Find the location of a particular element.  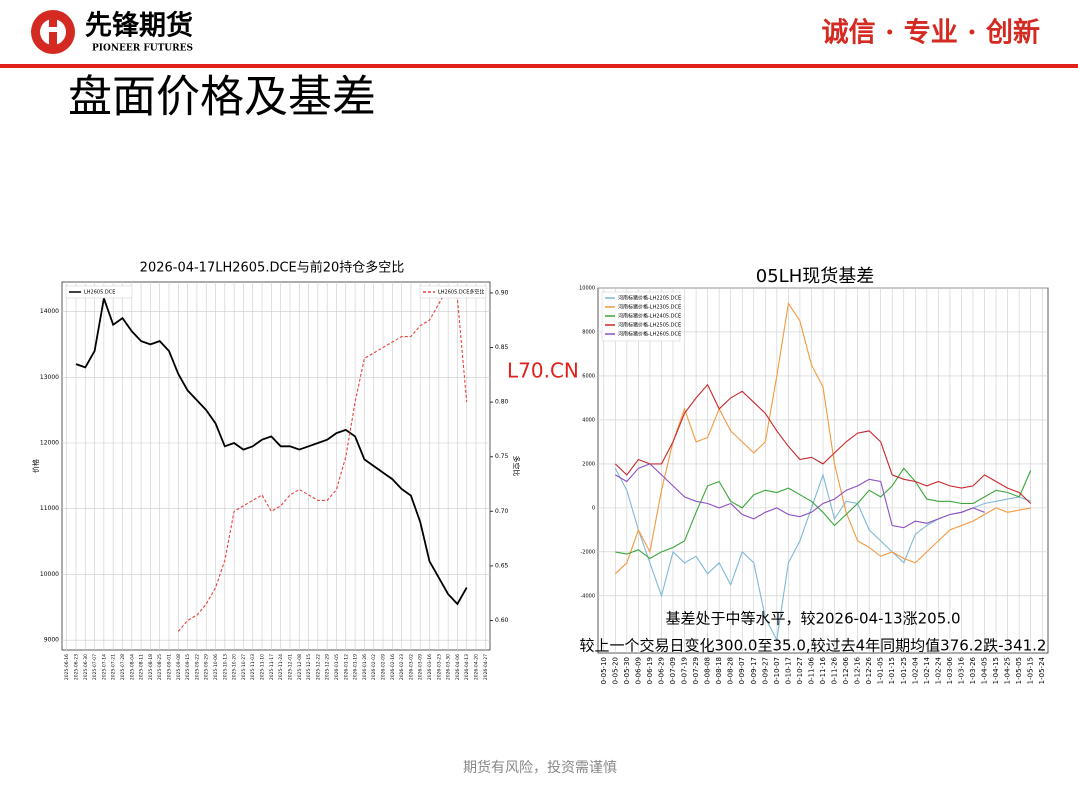

x-tick-label: 0-11-26 is located at coordinates (835, 670).